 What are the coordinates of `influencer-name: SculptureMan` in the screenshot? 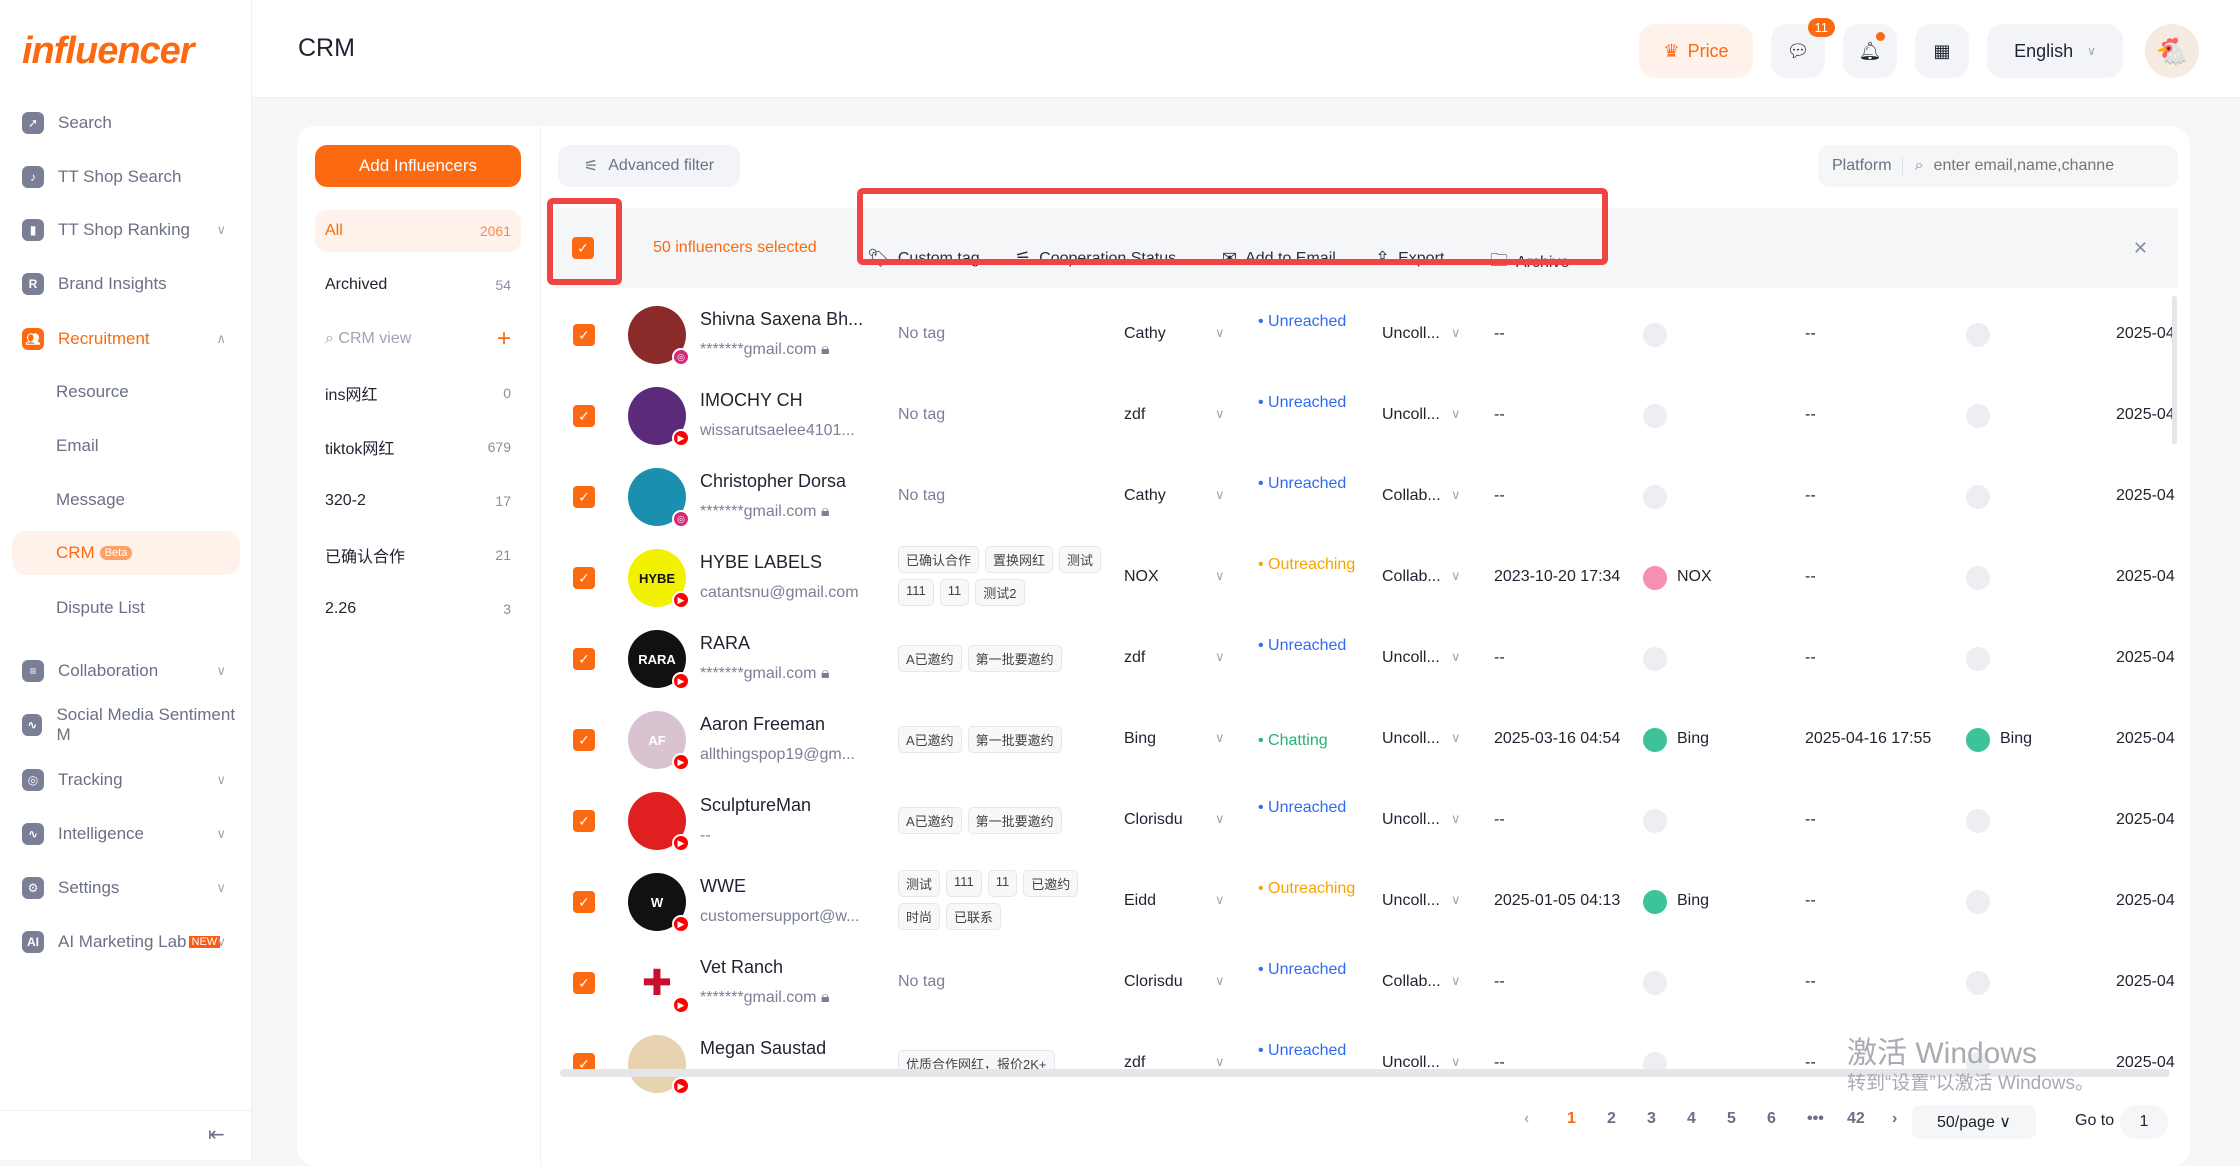 It's located at (756, 805).